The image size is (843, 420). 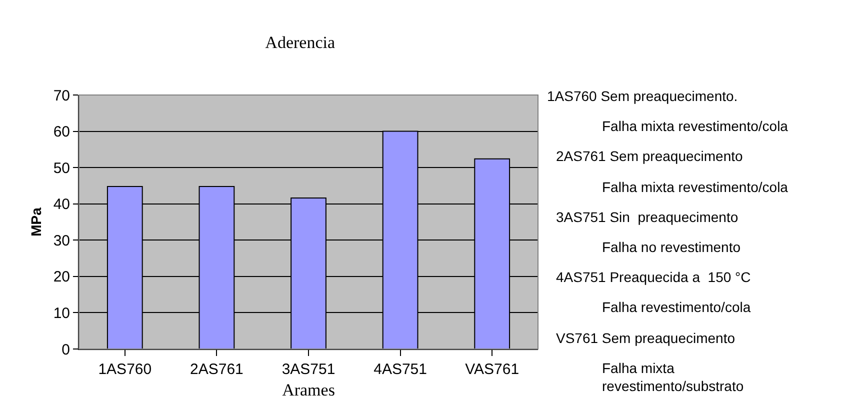 I want to click on y-tick-label: 50, so click(x=61, y=168).